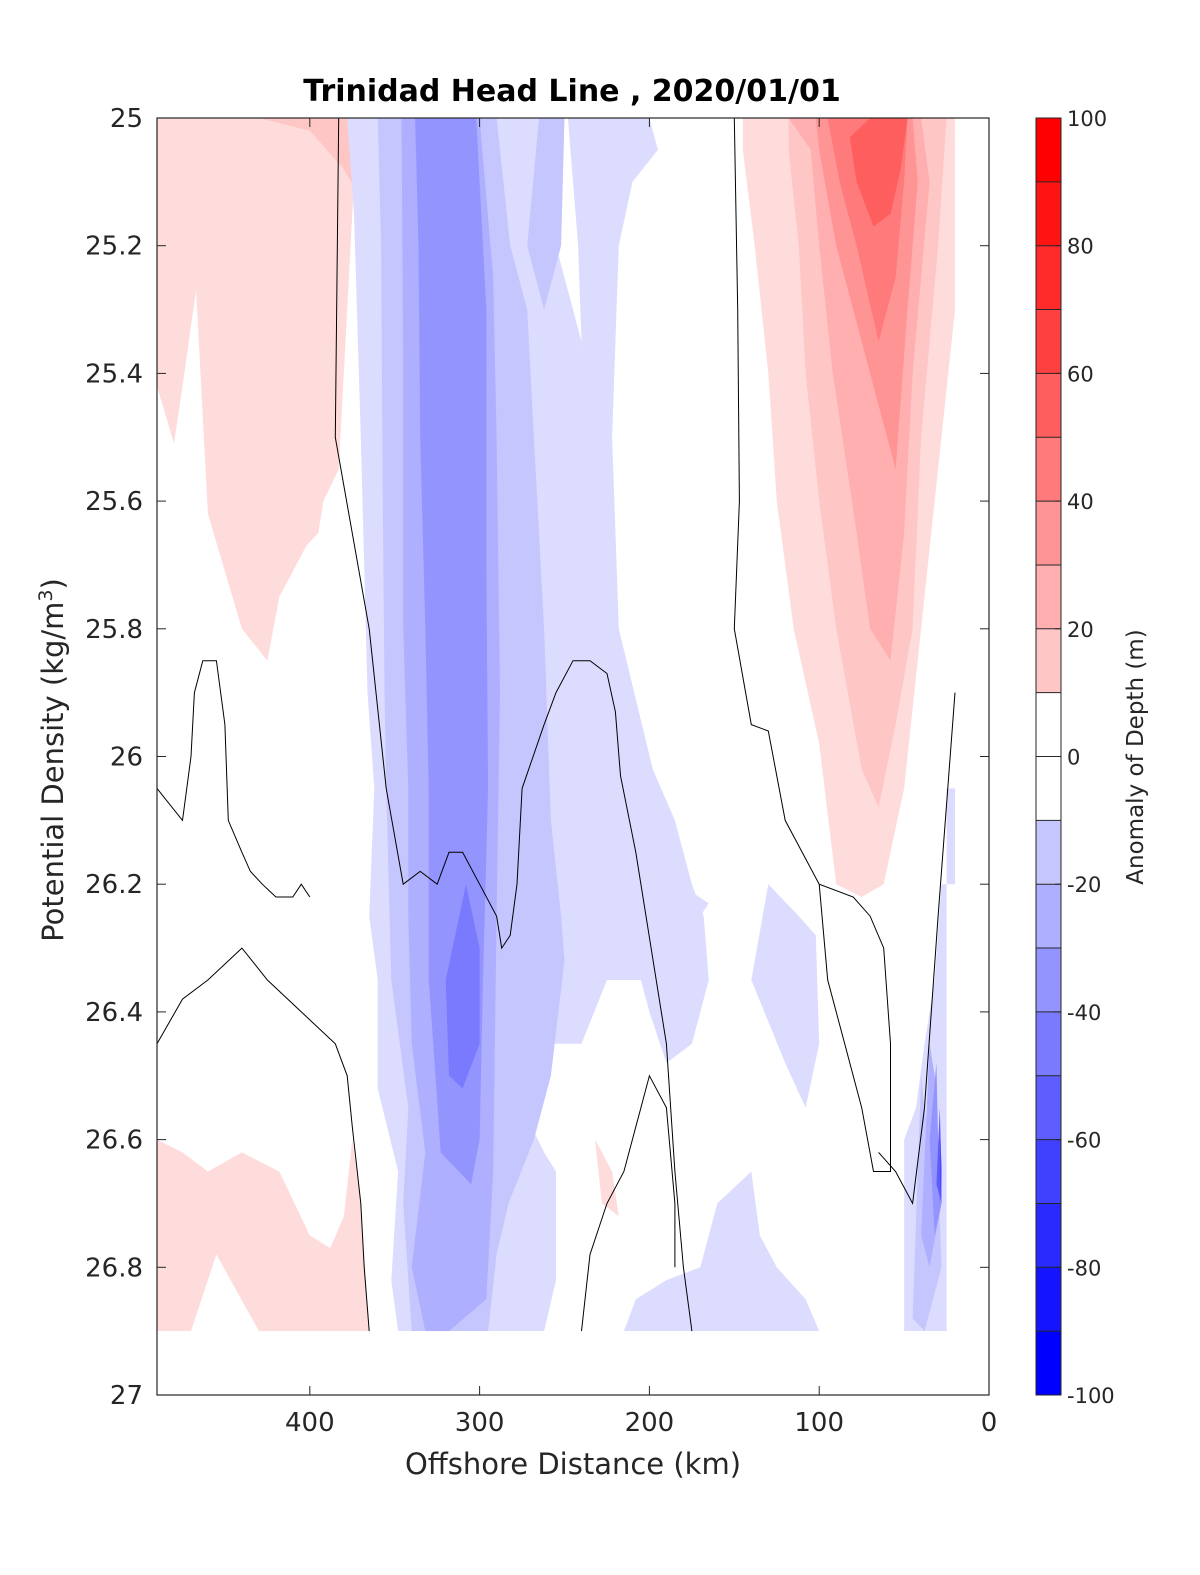  I want to click on x-axis-label: Offshore Distance (km), so click(573, 1464).